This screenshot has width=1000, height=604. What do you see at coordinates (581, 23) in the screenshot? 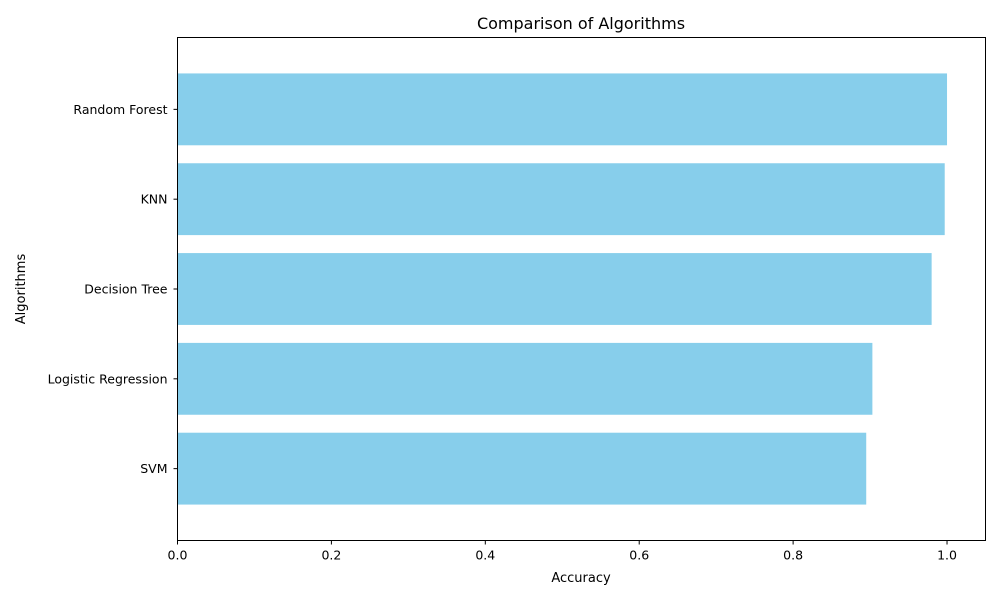
I see `chart-title: Comparison of Algorithms` at bounding box center [581, 23].